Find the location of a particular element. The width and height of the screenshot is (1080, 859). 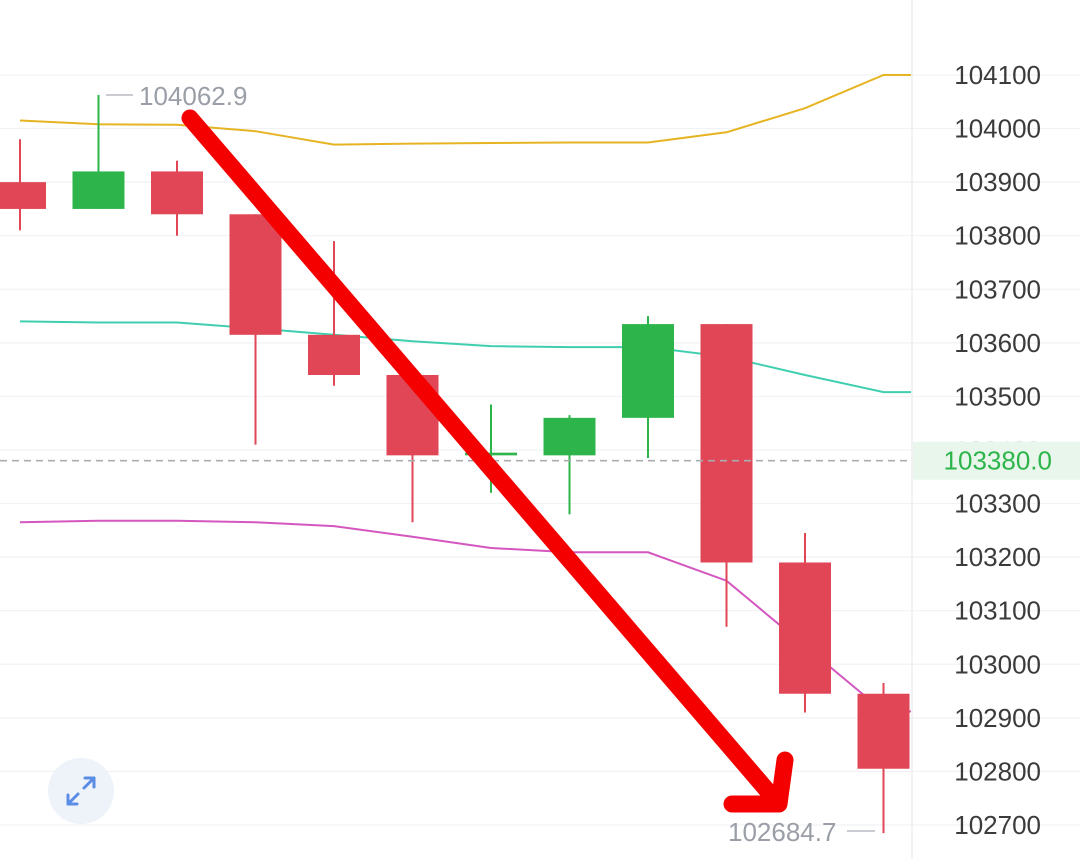

low-label: 102684.7 is located at coordinates (782, 832).